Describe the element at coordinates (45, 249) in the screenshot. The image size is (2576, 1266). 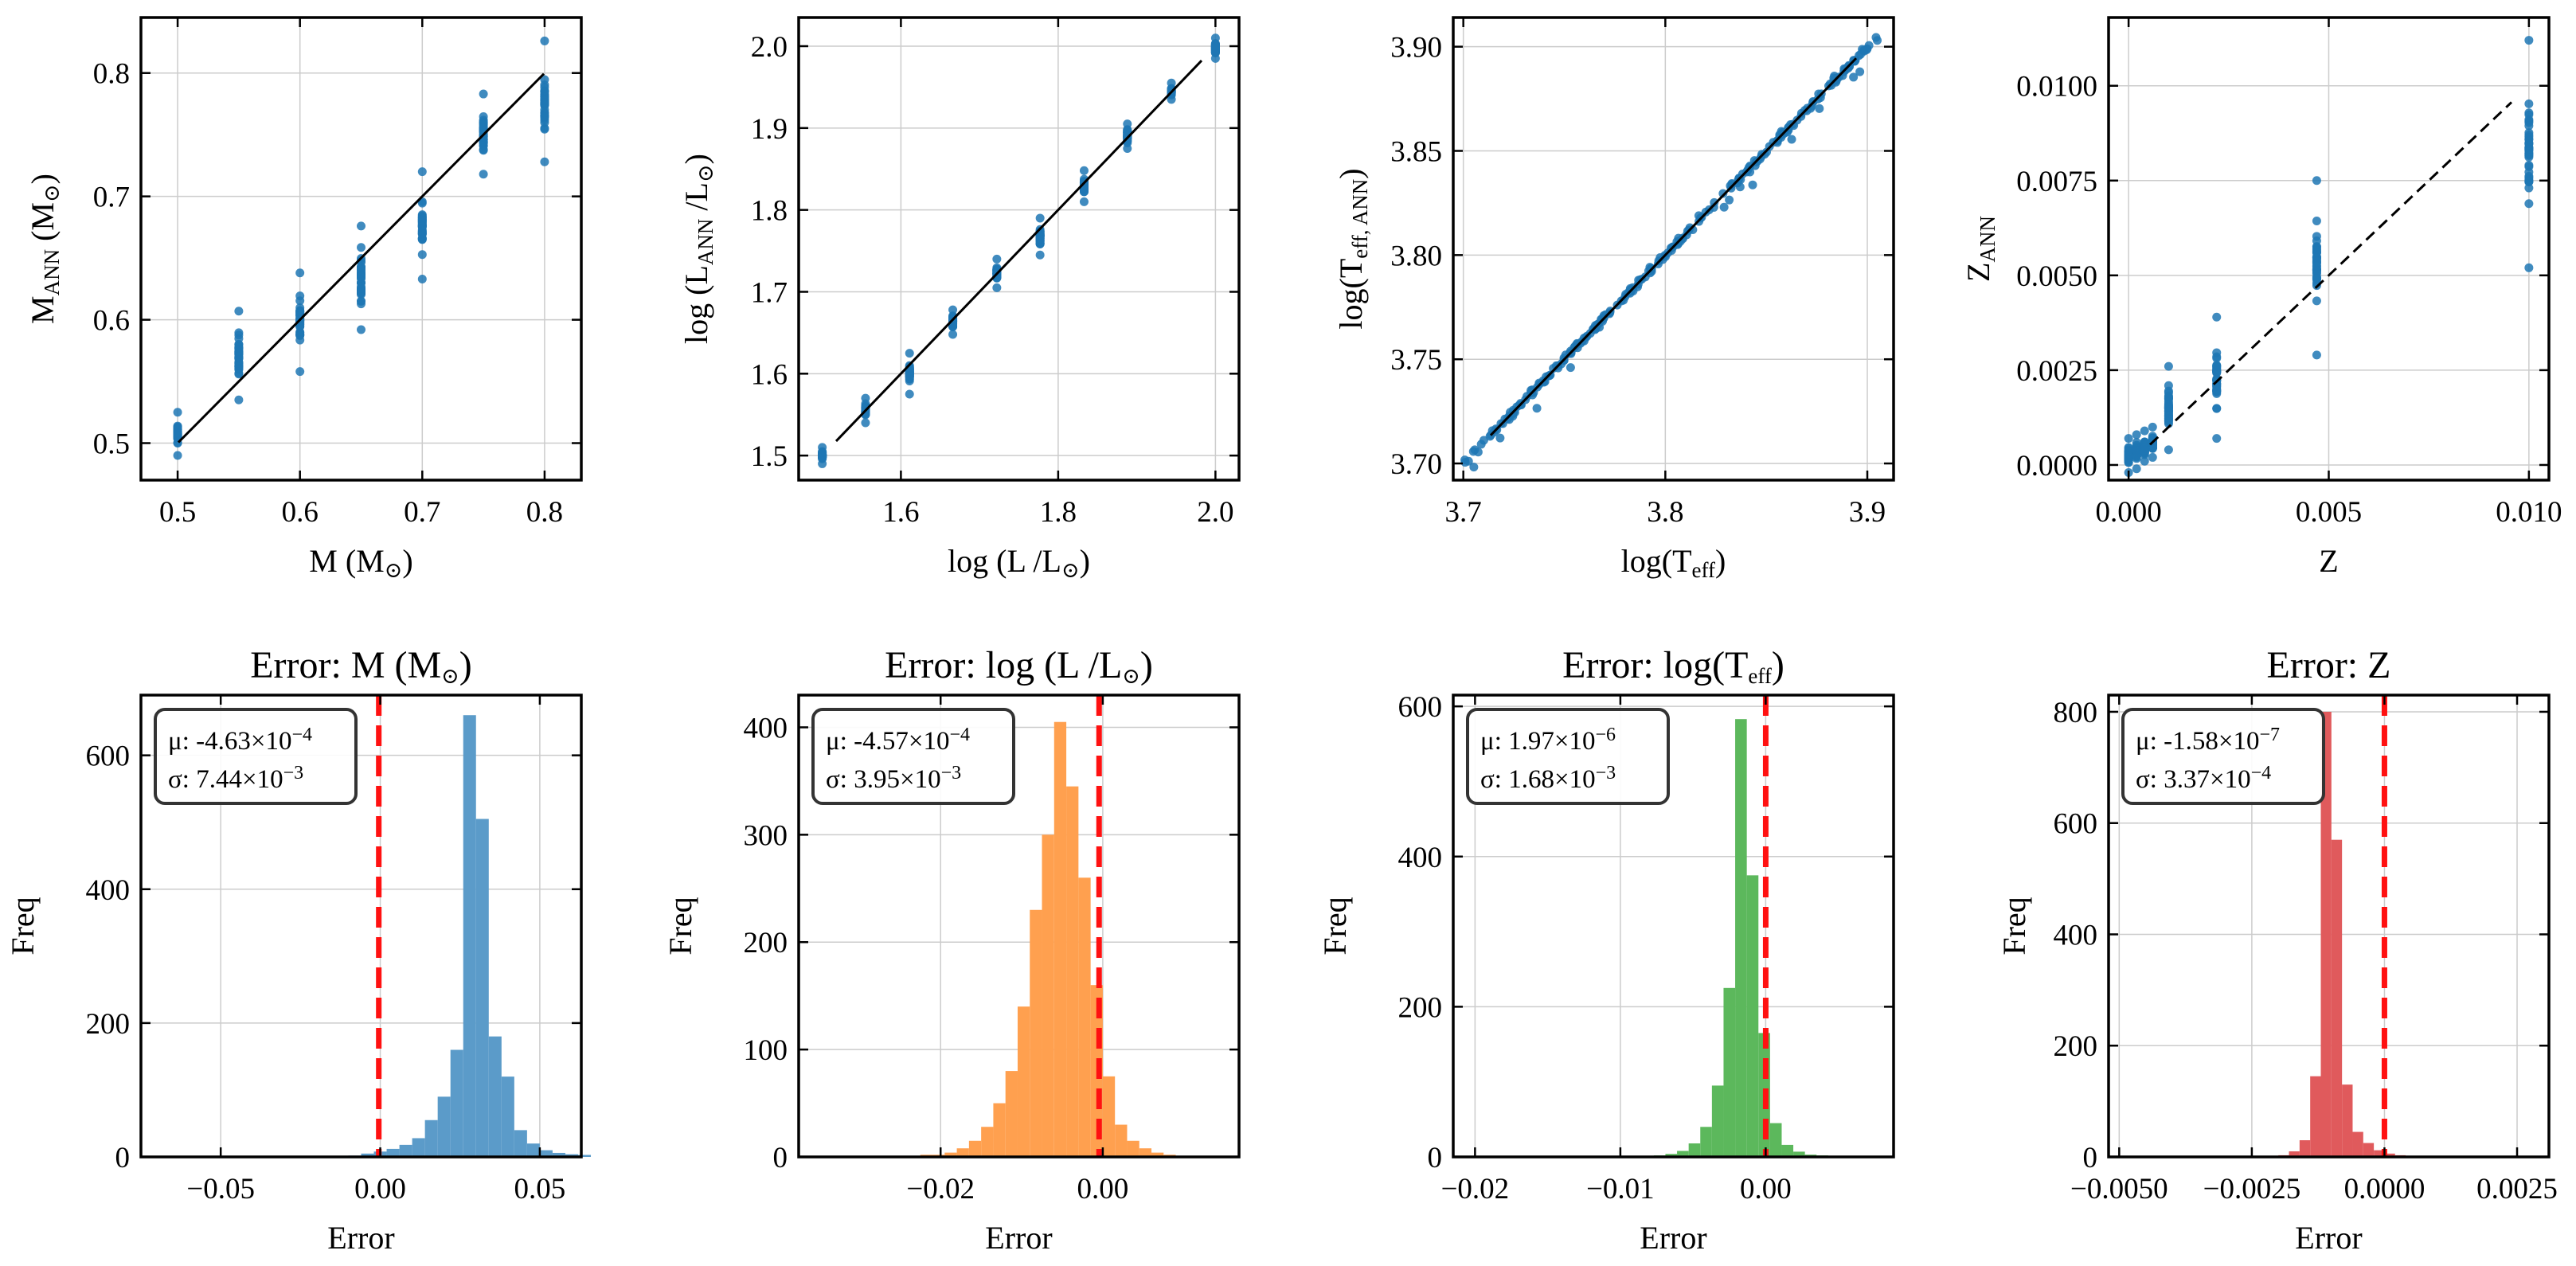
I see `y-axis-label: MANN (M⊙)` at that location.